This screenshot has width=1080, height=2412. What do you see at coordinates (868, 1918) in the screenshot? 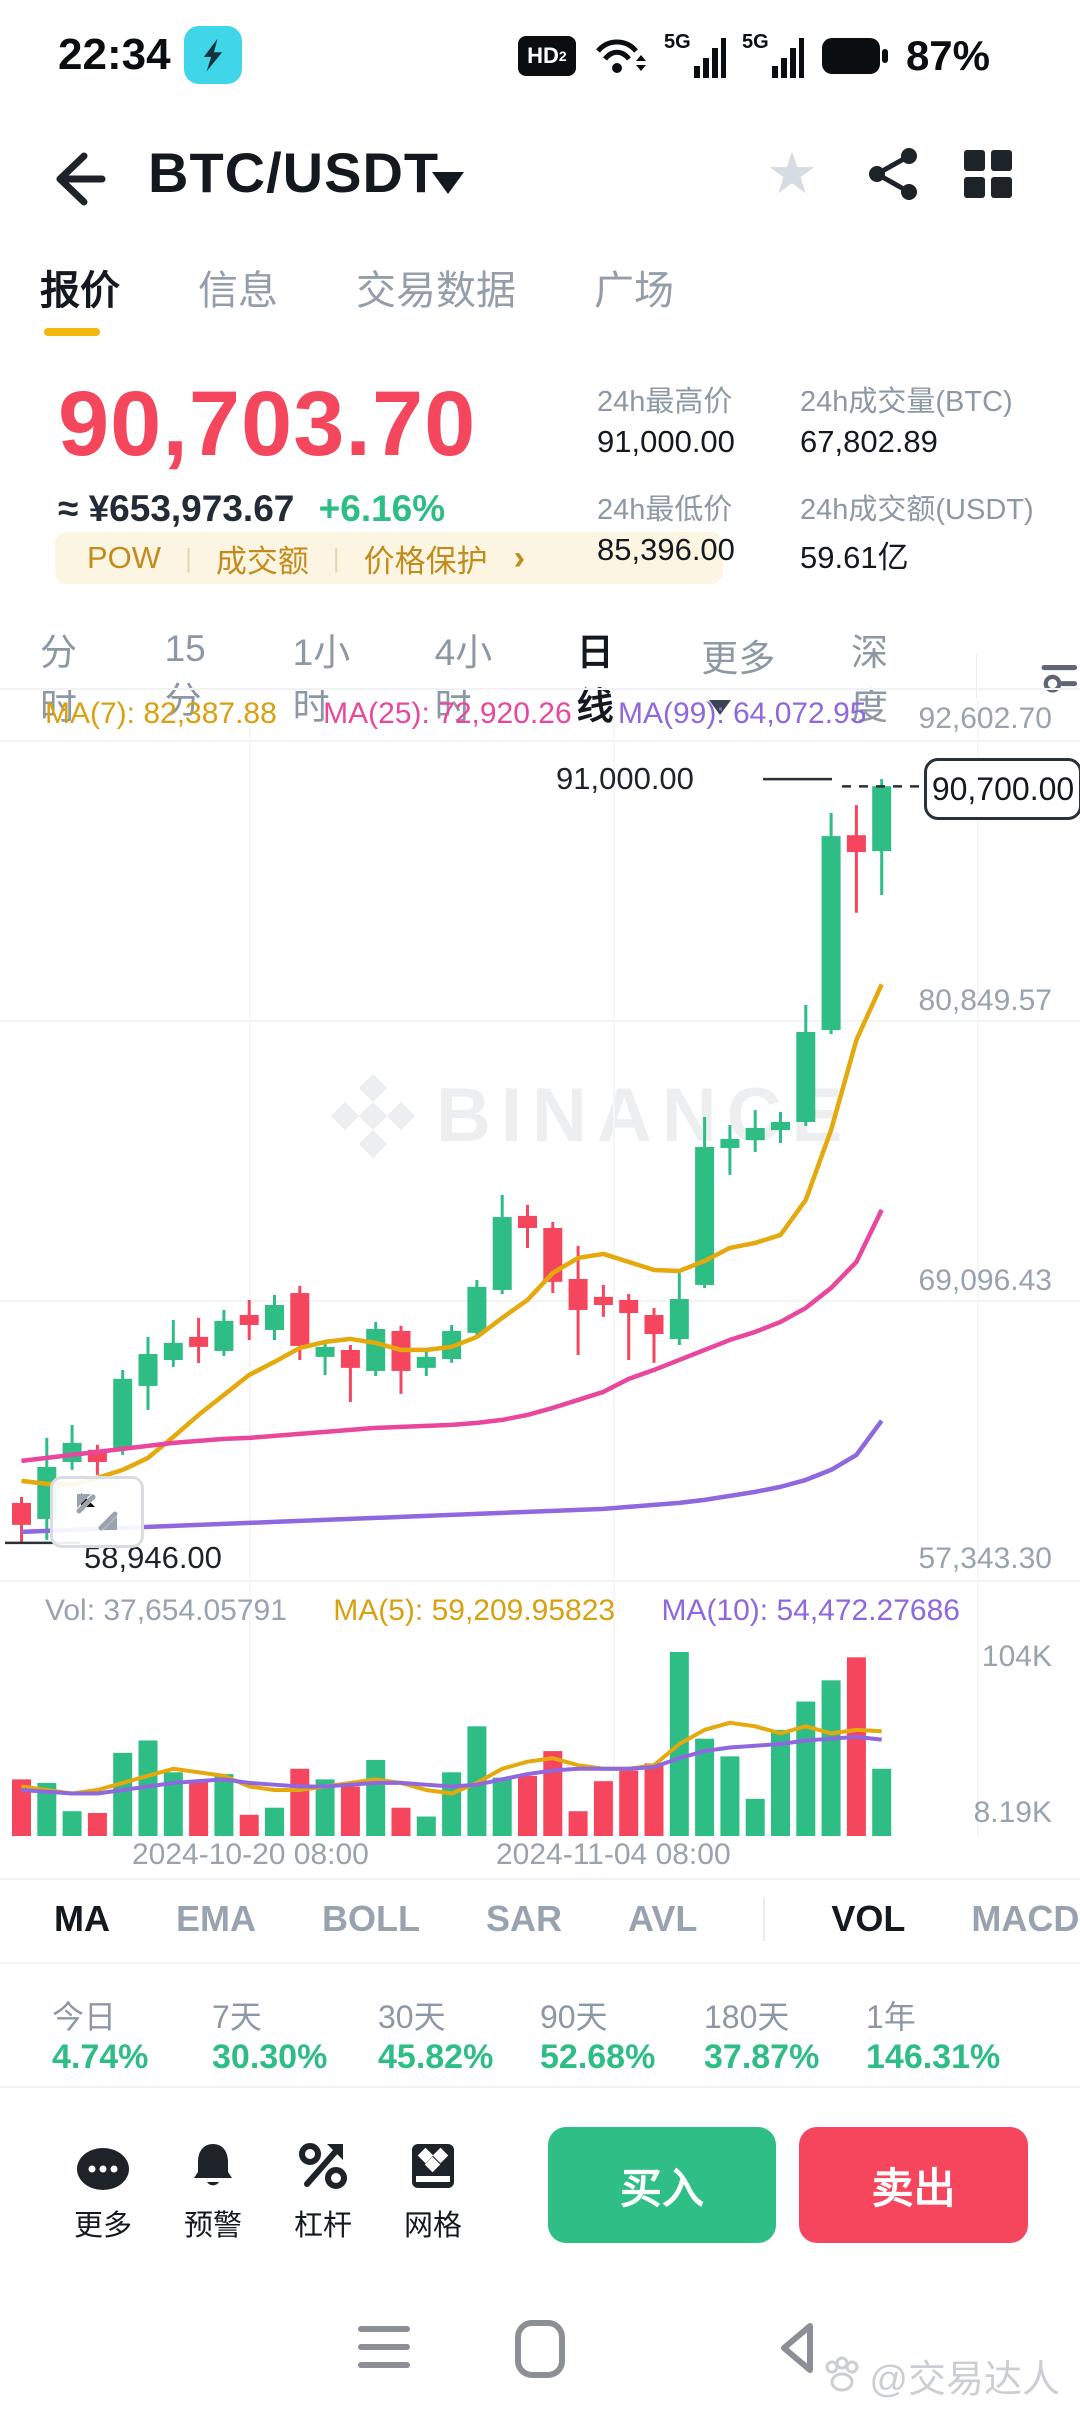
I see `indicator-vol: VOL` at bounding box center [868, 1918].